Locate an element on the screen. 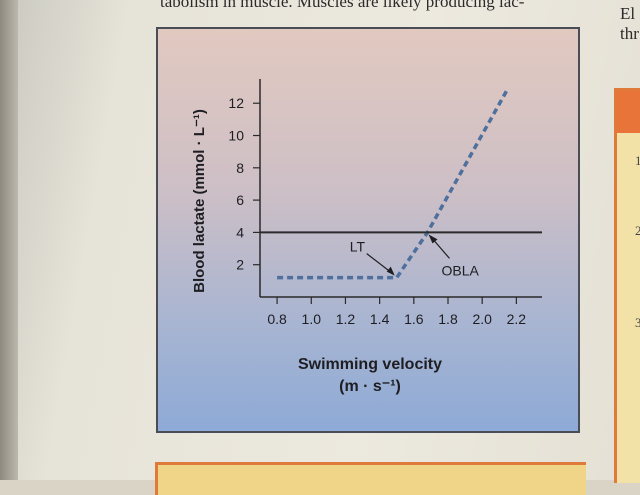 The width and height of the screenshot is (640, 495). x-ticks: 0.8 1.0 1.2 1.4 1.6 1.8 2.0 2.2 is located at coordinates (396, 312).